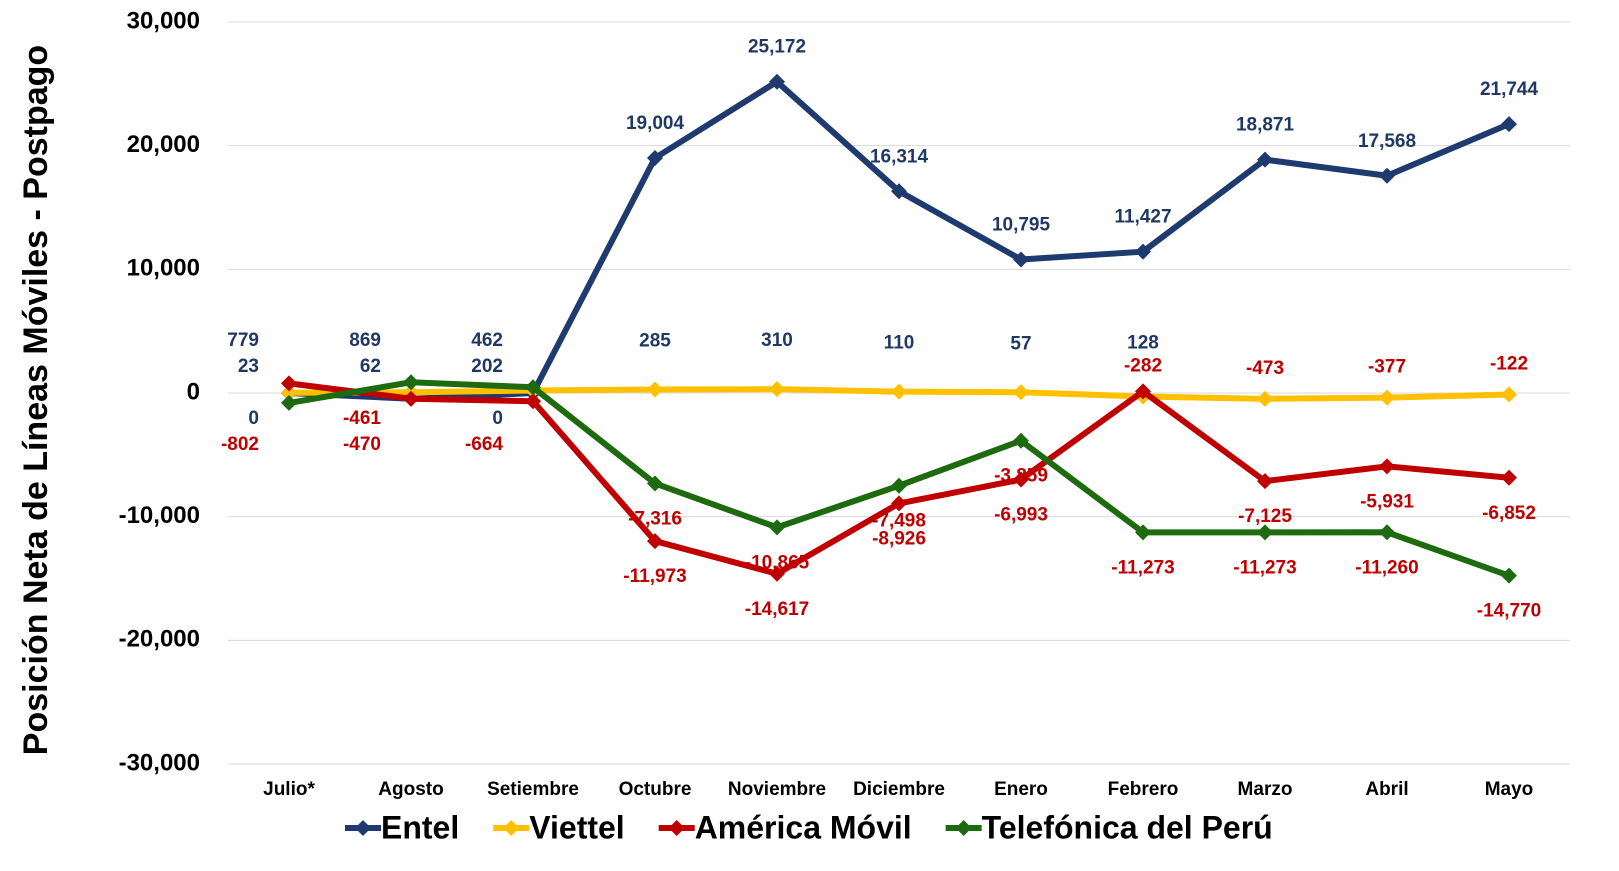 This screenshot has width=1619, height=871. What do you see at coordinates (1265, 125) in the screenshot?
I see `data-label: 18,871` at bounding box center [1265, 125].